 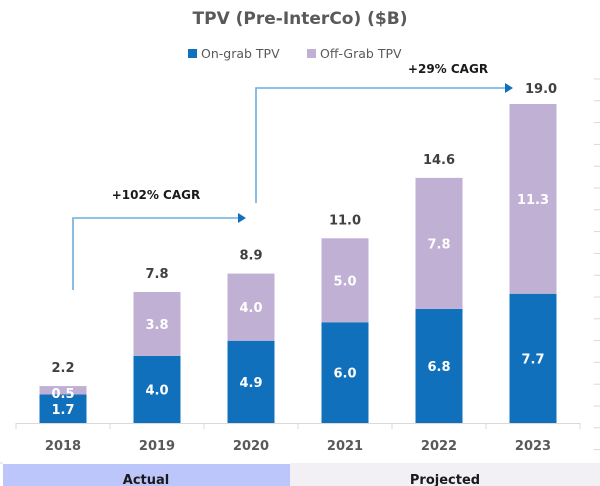 I want to click on bar-off-grab-2023, so click(x=533, y=199).